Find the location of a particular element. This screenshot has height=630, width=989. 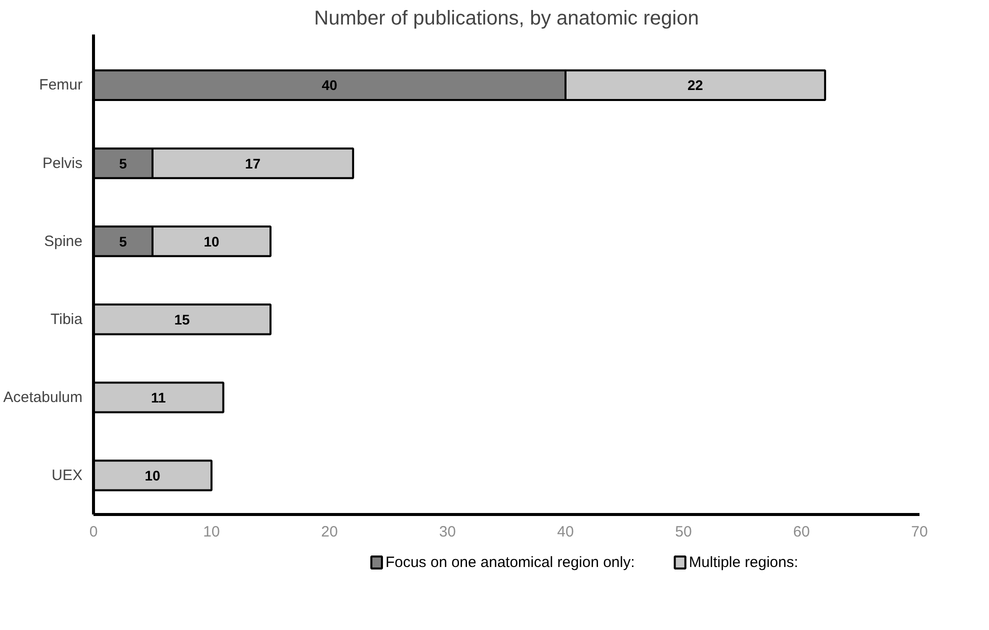

y-tick-label: Femur is located at coordinates (61, 85).